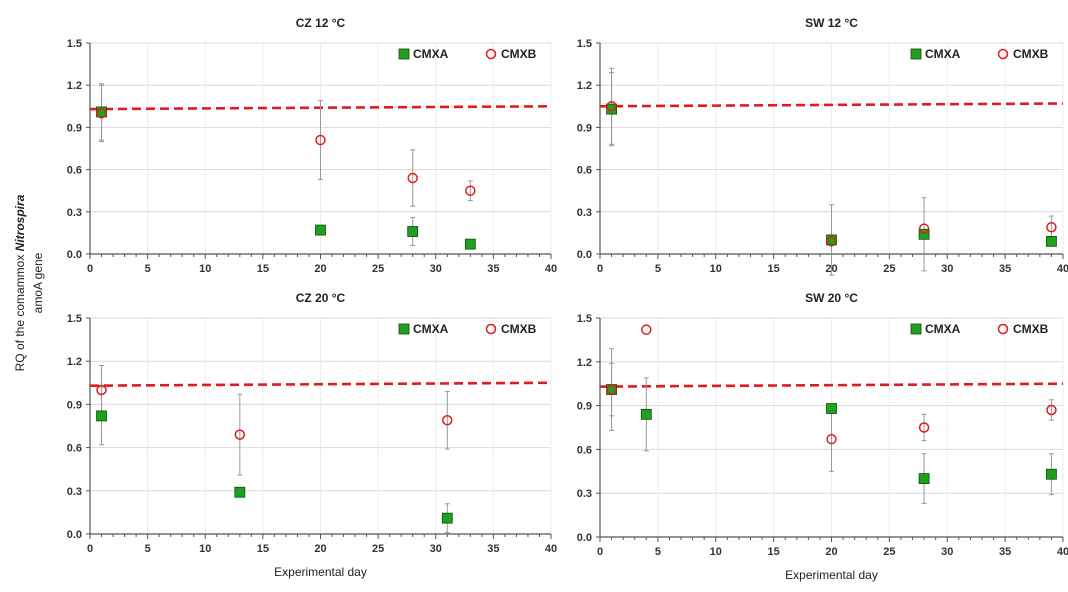 The width and height of the screenshot is (1068, 592). What do you see at coordinates (321, 298) in the screenshot?
I see `panel-title: CZ 20 °C` at bounding box center [321, 298].